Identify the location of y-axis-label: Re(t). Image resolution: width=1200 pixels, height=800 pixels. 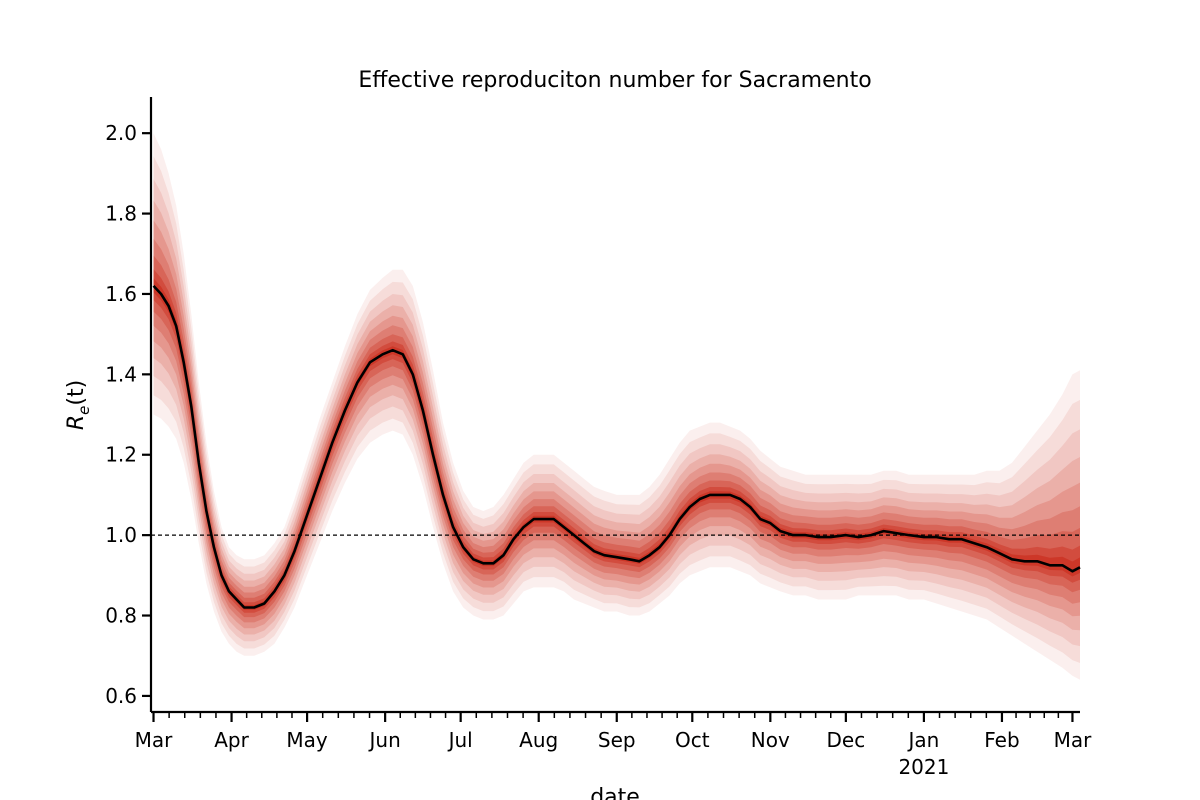
(78, 405).